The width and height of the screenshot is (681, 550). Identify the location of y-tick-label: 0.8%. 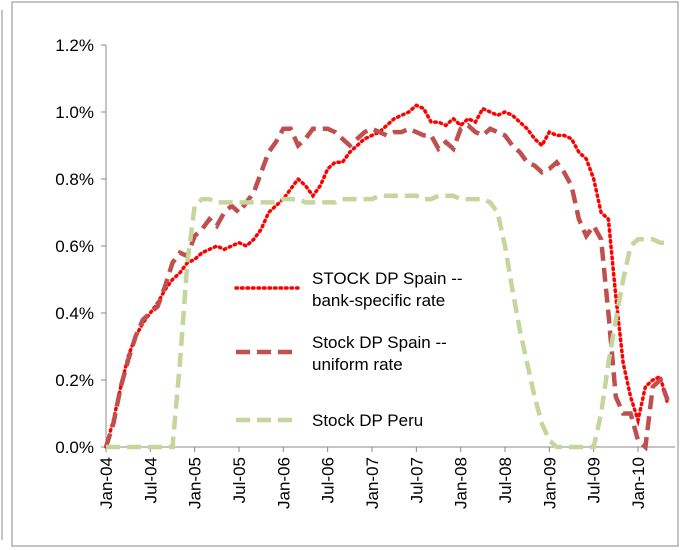
(74, 179).